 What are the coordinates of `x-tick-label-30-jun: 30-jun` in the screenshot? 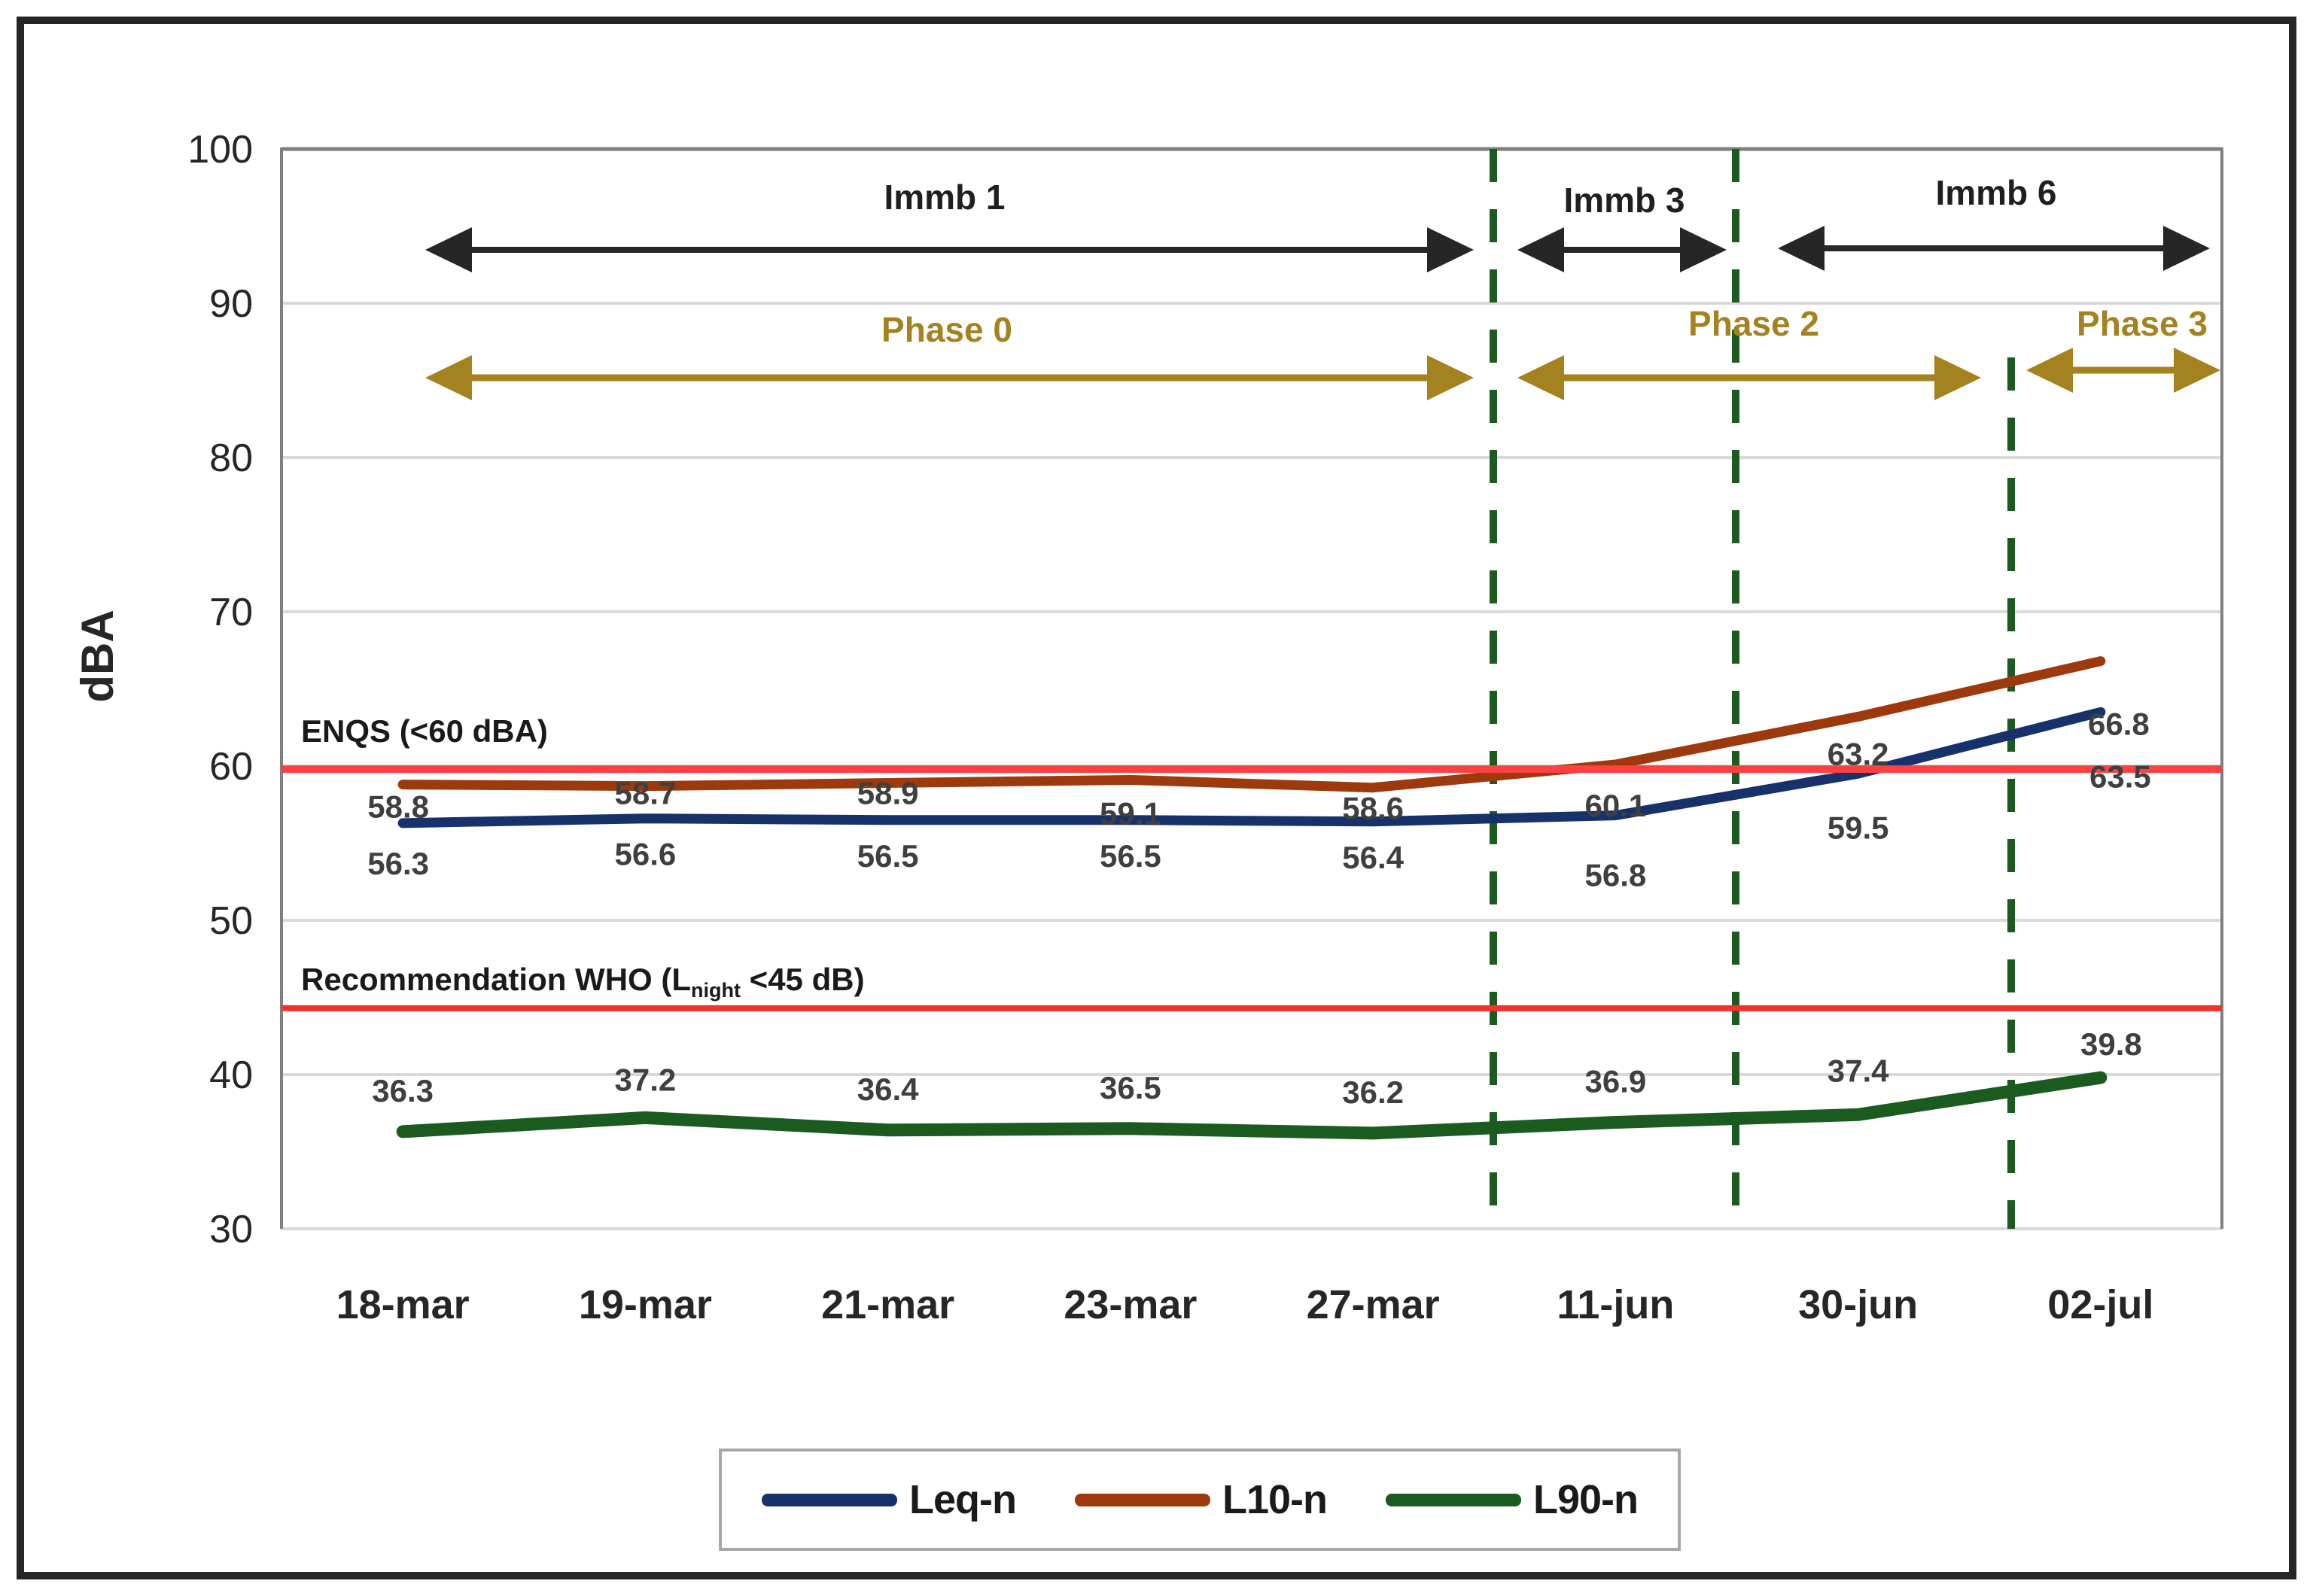 It's located at (1858, 1304).